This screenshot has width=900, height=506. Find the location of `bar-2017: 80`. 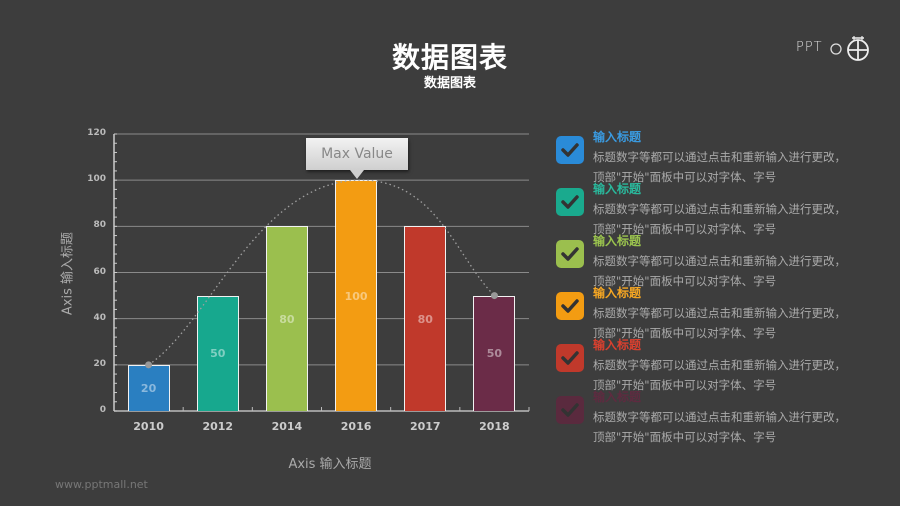

bar-2017: 80 is located at coordinates (425, 318).